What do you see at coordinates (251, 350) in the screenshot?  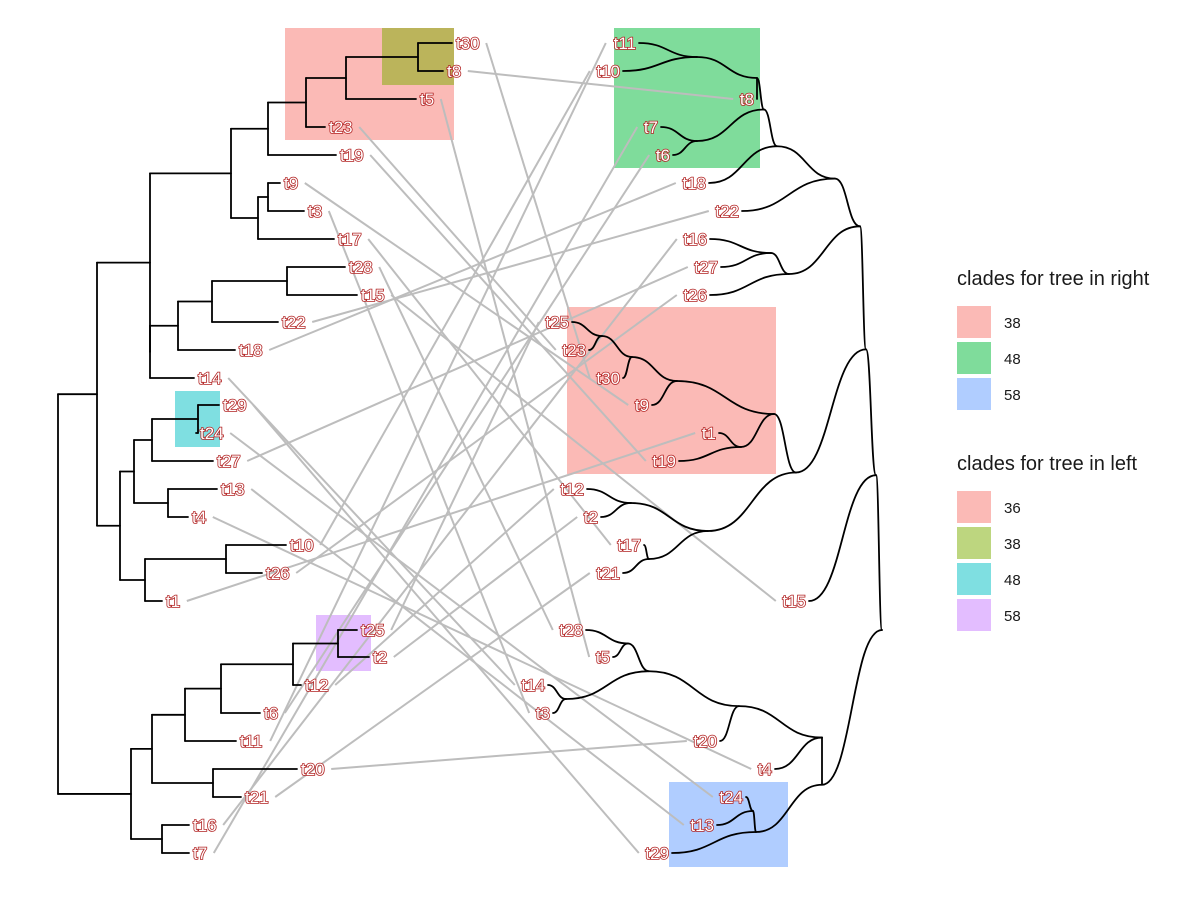 I see `left-tip-label: t18` at bounding box center [251, 350].